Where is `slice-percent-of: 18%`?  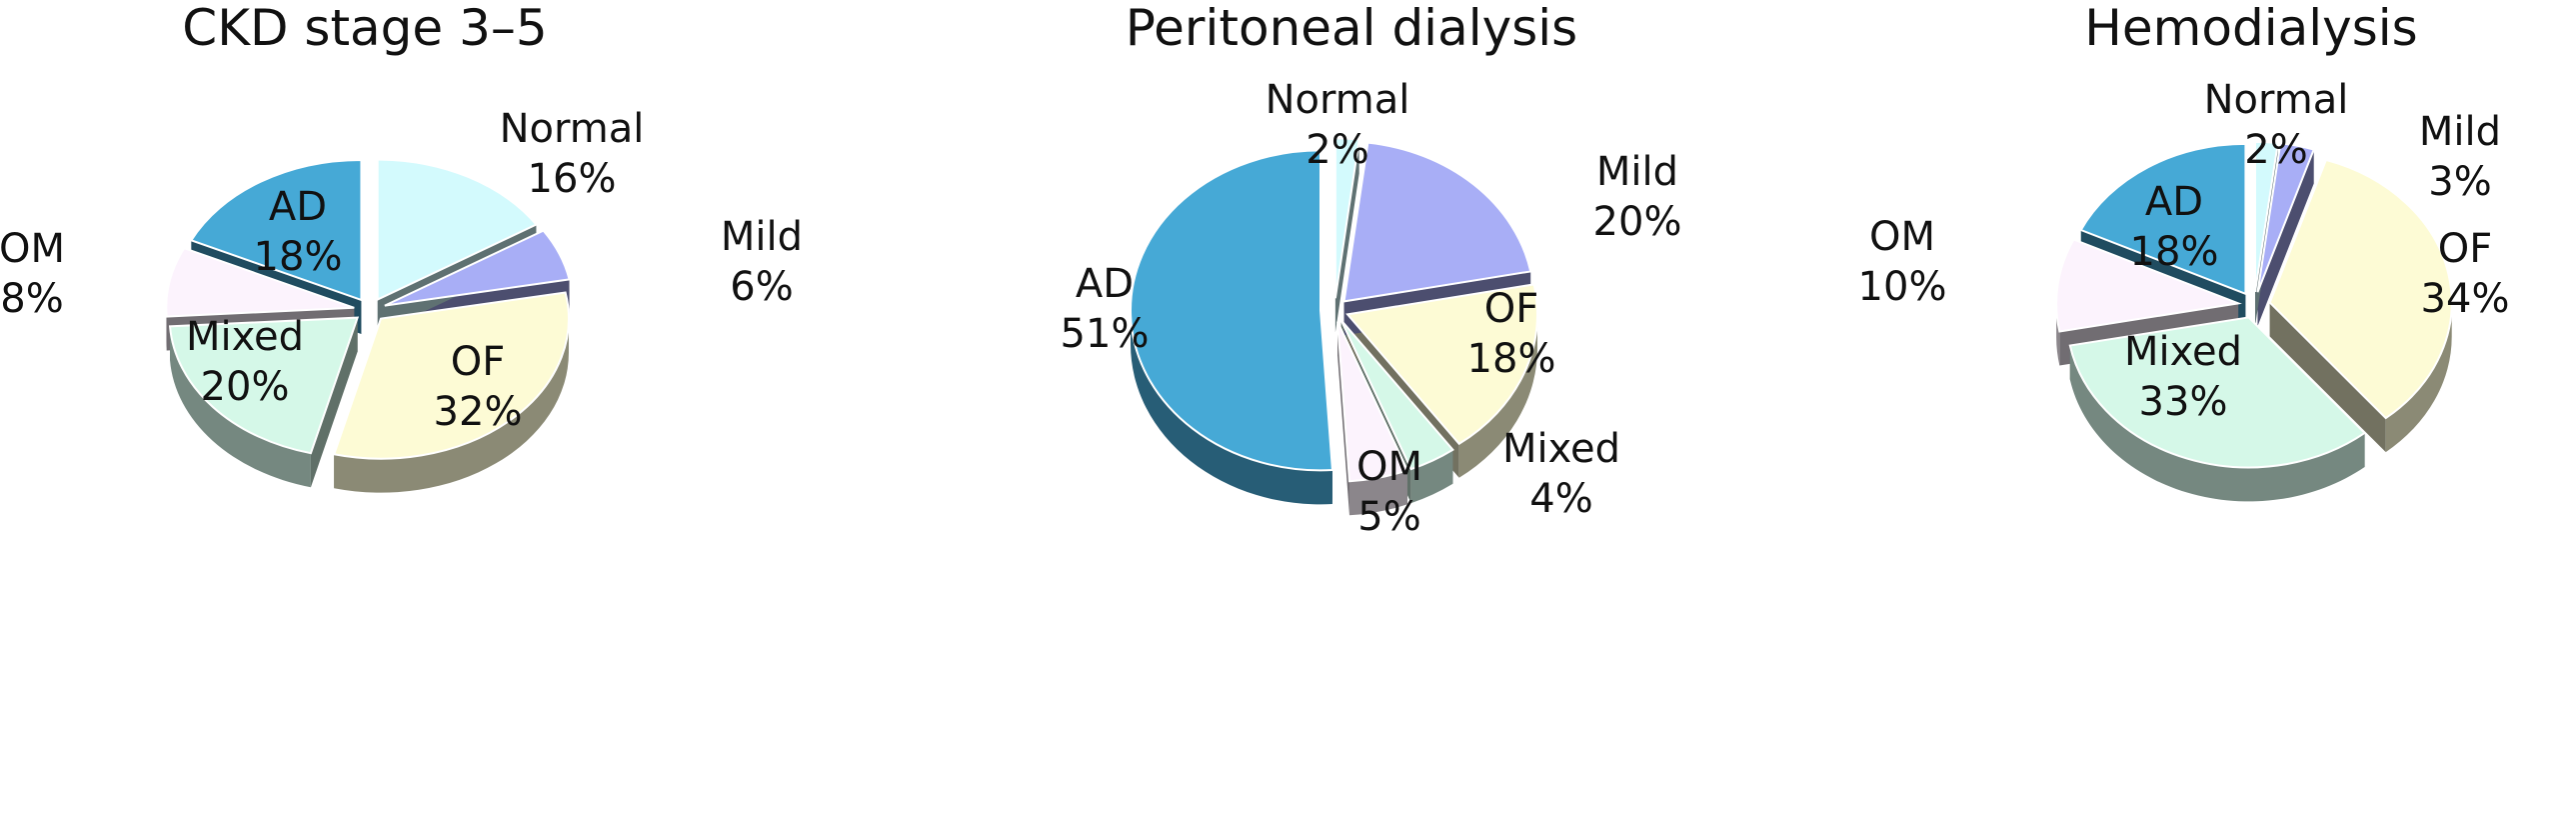 slice-percent-of: 18% is located at coordinates (1511, 359).